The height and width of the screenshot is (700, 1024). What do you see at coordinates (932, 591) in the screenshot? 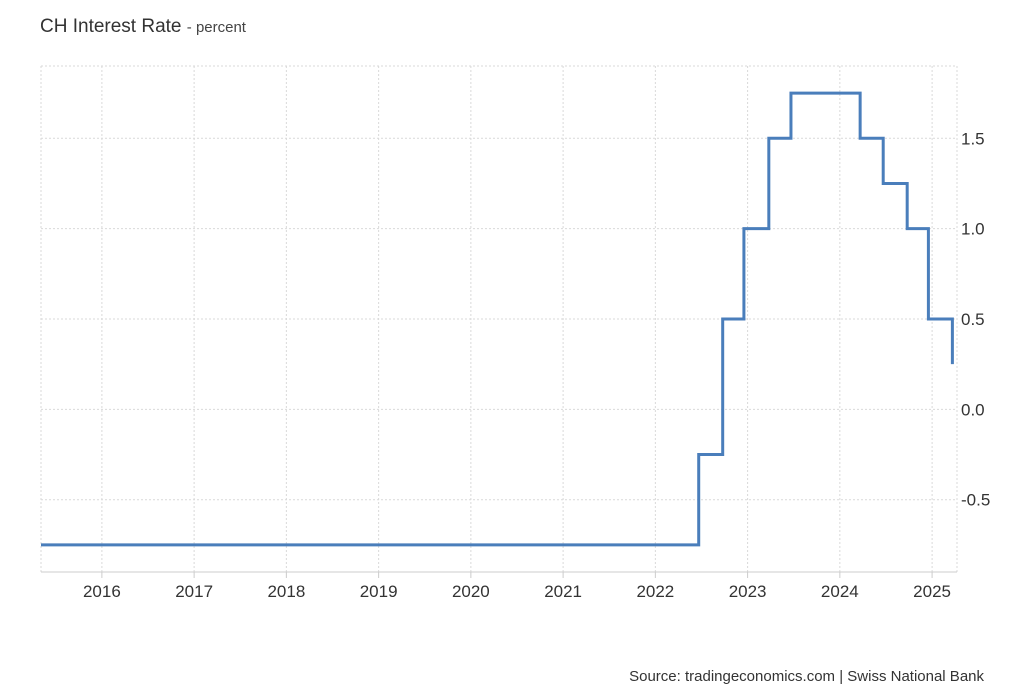
I see `x-tick-label: 2025` at bounding box center [932, 591].